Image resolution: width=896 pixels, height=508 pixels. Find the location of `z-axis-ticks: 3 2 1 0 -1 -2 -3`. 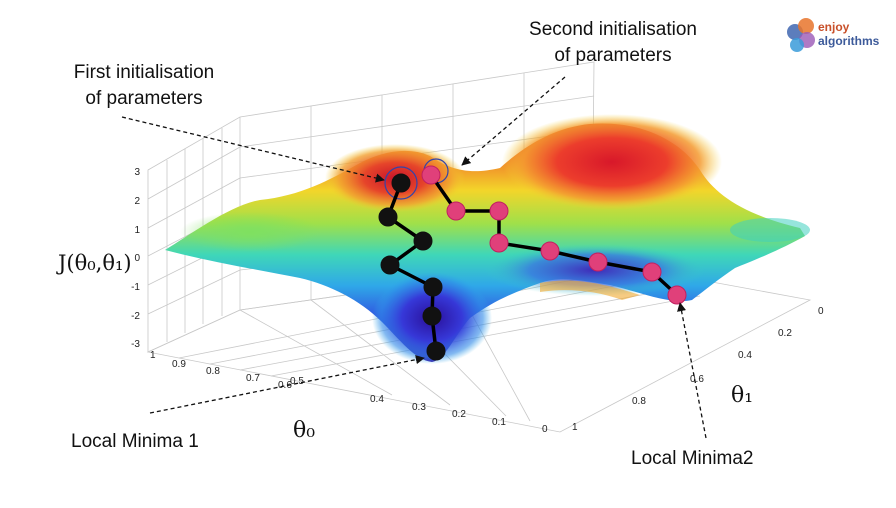

z-axis-ticks: 3 2 1 0 -1 -2 -3 is located at coordinates (135, 258).